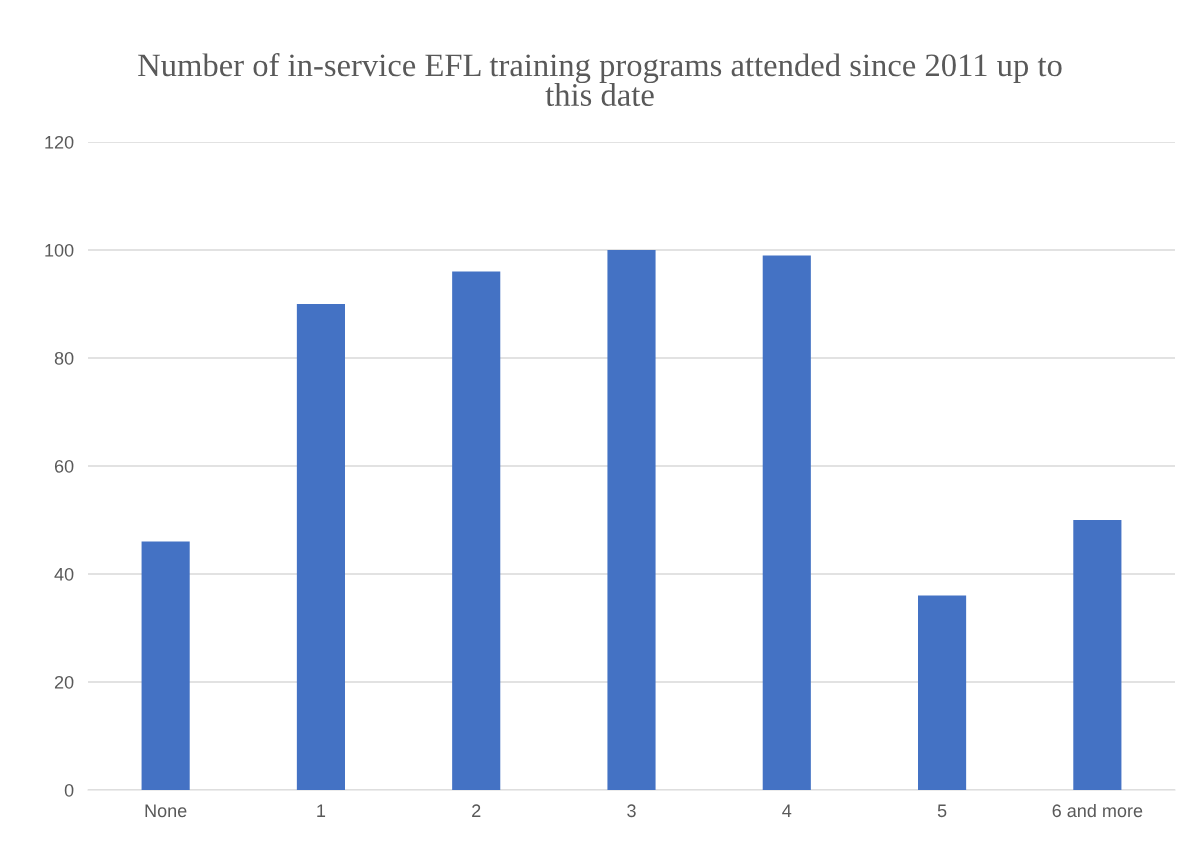  What do you see at coordinates (600, 80) in the screenshot?
I see `chart-title: Number of in-service EFL training programs attended since 2011 up to this date` at bounding box center [600, 80].